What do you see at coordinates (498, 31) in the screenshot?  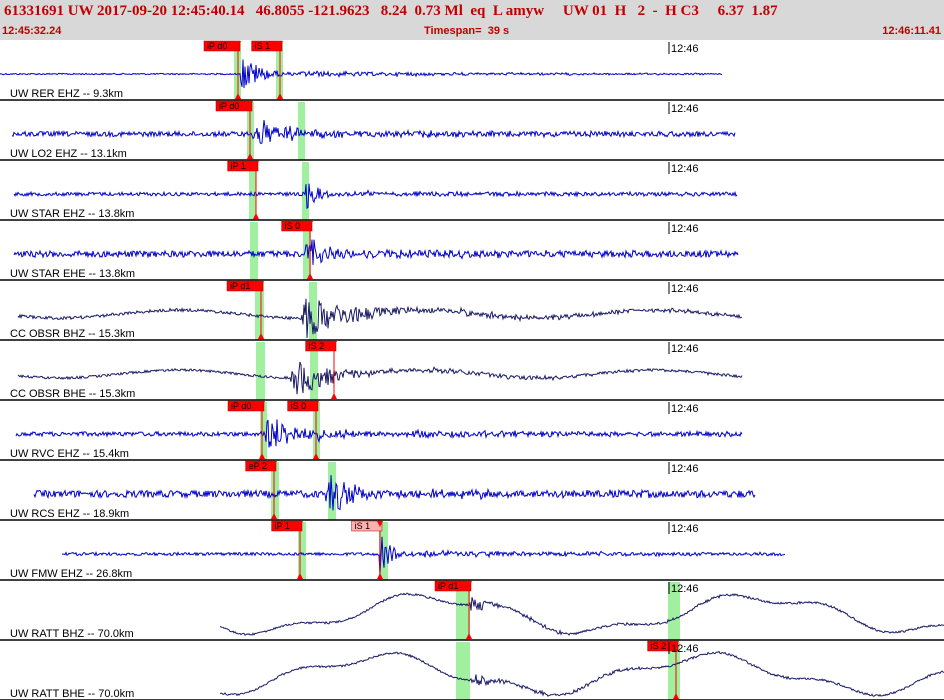 I see `timespan-value: 39 s` at bounding box center [498, 31].